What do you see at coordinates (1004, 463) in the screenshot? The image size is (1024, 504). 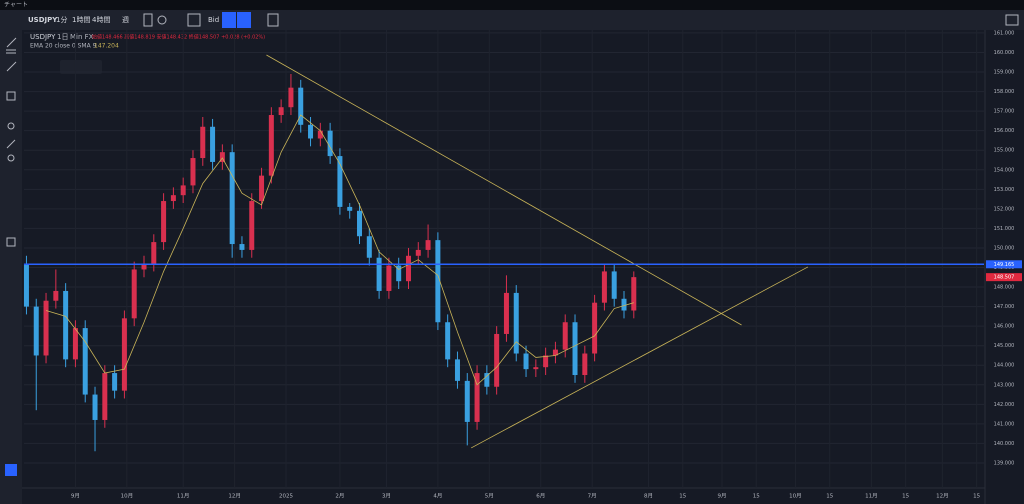 I see `y-tick-label: 139.000` at bounding box center [1004, 463].